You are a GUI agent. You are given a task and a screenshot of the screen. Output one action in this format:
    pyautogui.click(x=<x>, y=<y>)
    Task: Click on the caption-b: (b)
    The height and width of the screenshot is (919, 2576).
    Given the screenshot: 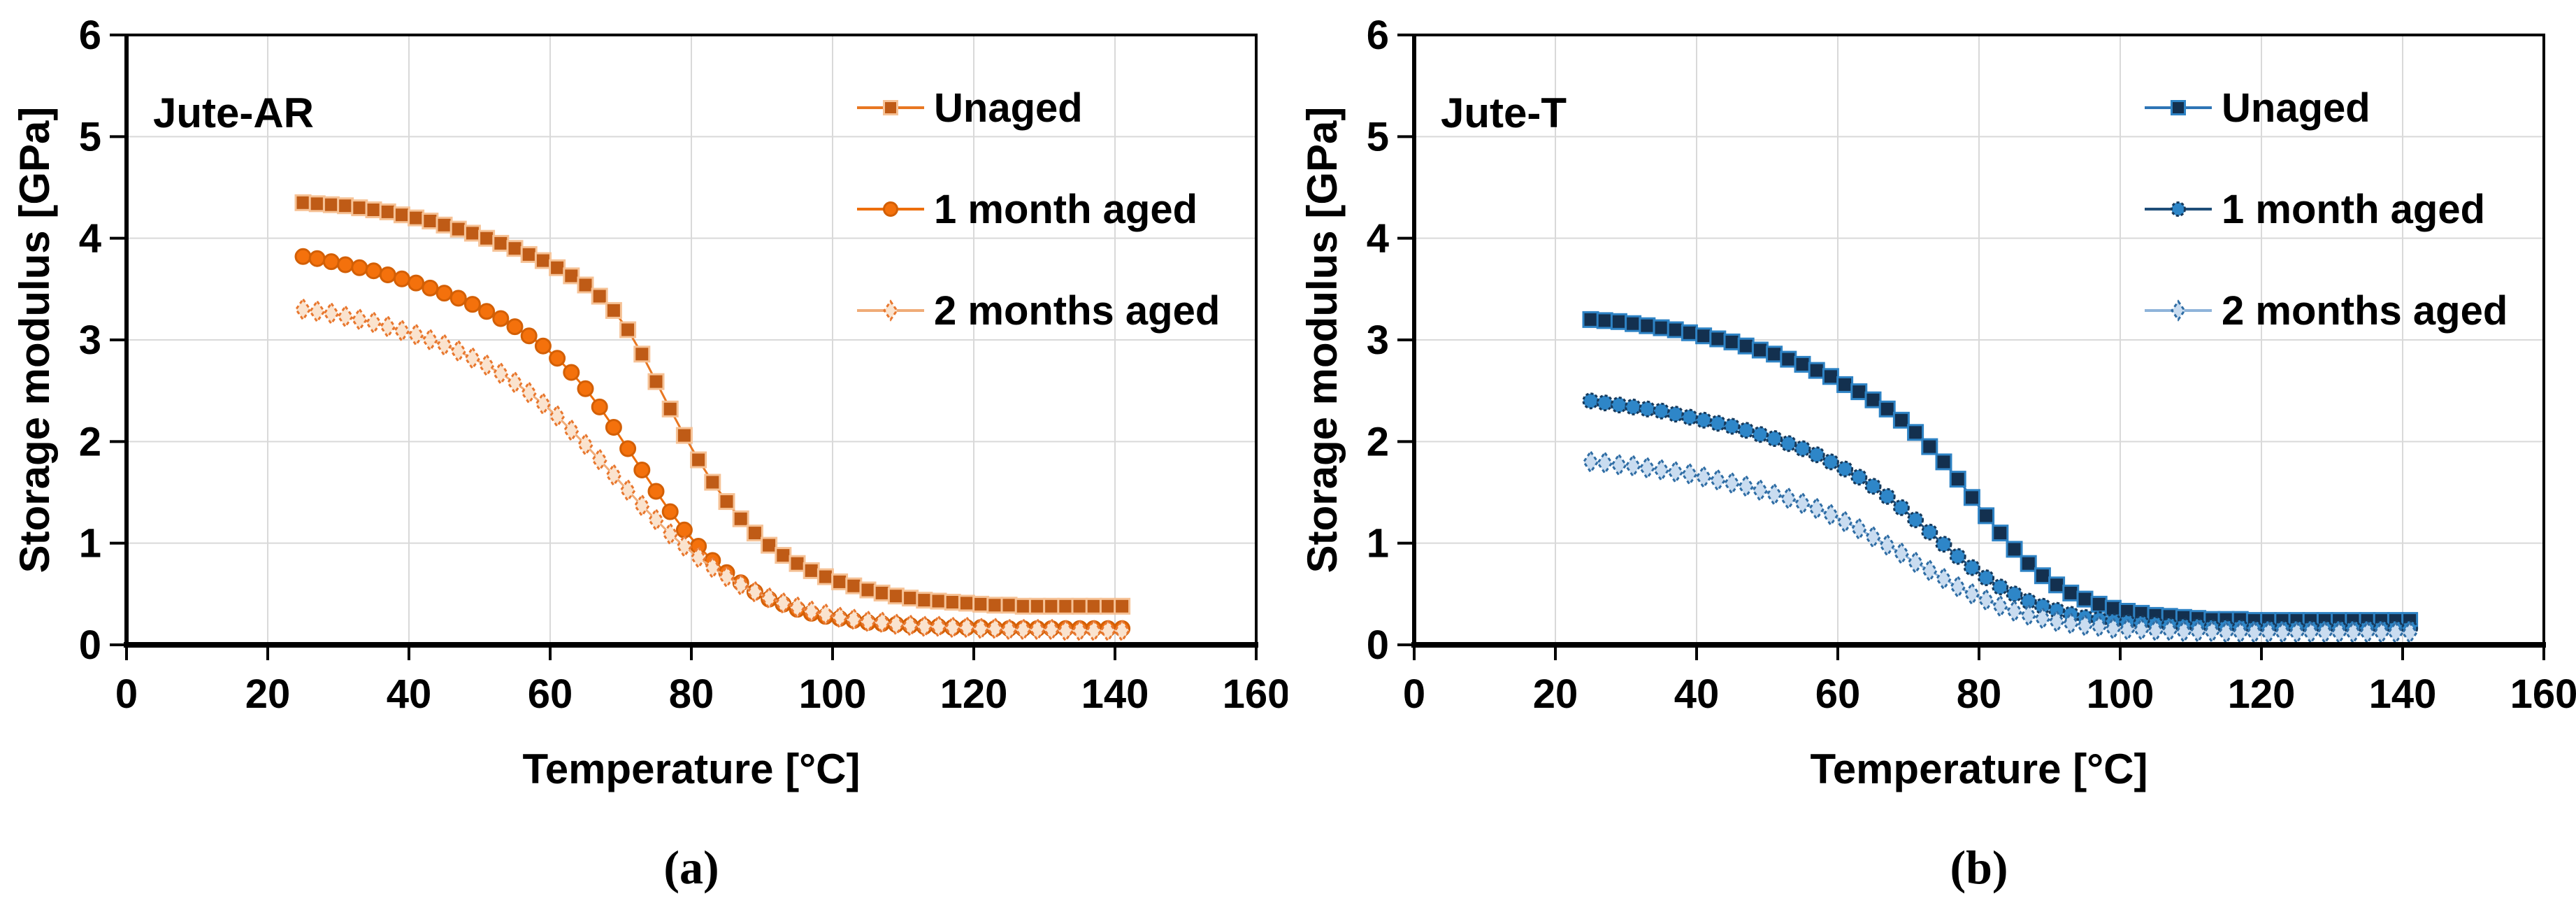 What is the action you would take?
    pyautogui.click(x=1979, y=867)
    